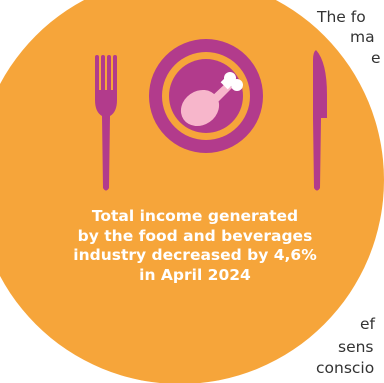 This screenshot has width=384, height=383. Describe the element at coordinates (341, 17) in the screenshot. I see `body-text-fragment: The fo` at that location.